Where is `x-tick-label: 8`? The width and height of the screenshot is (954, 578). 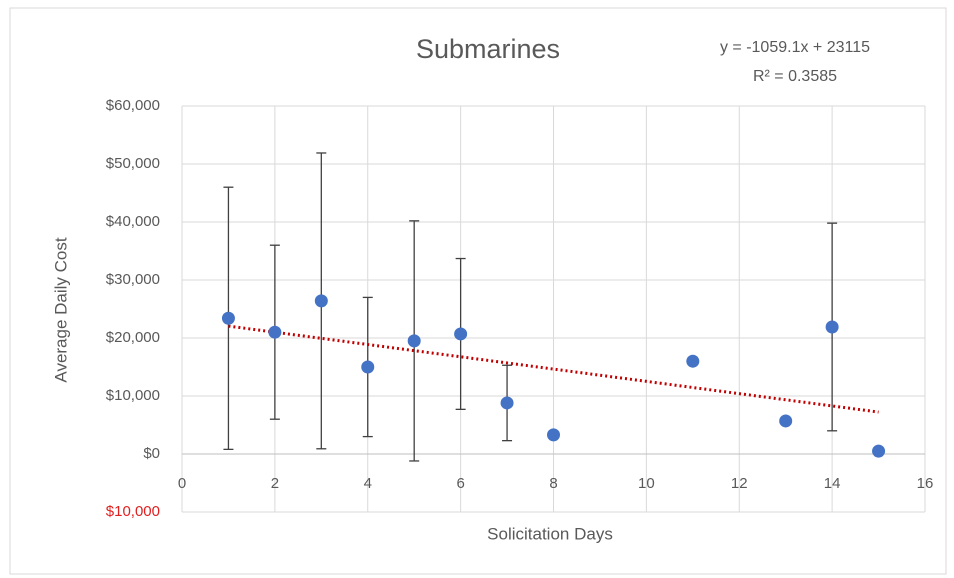 x-tick-label: 8 is located at coordinates (553, 483).